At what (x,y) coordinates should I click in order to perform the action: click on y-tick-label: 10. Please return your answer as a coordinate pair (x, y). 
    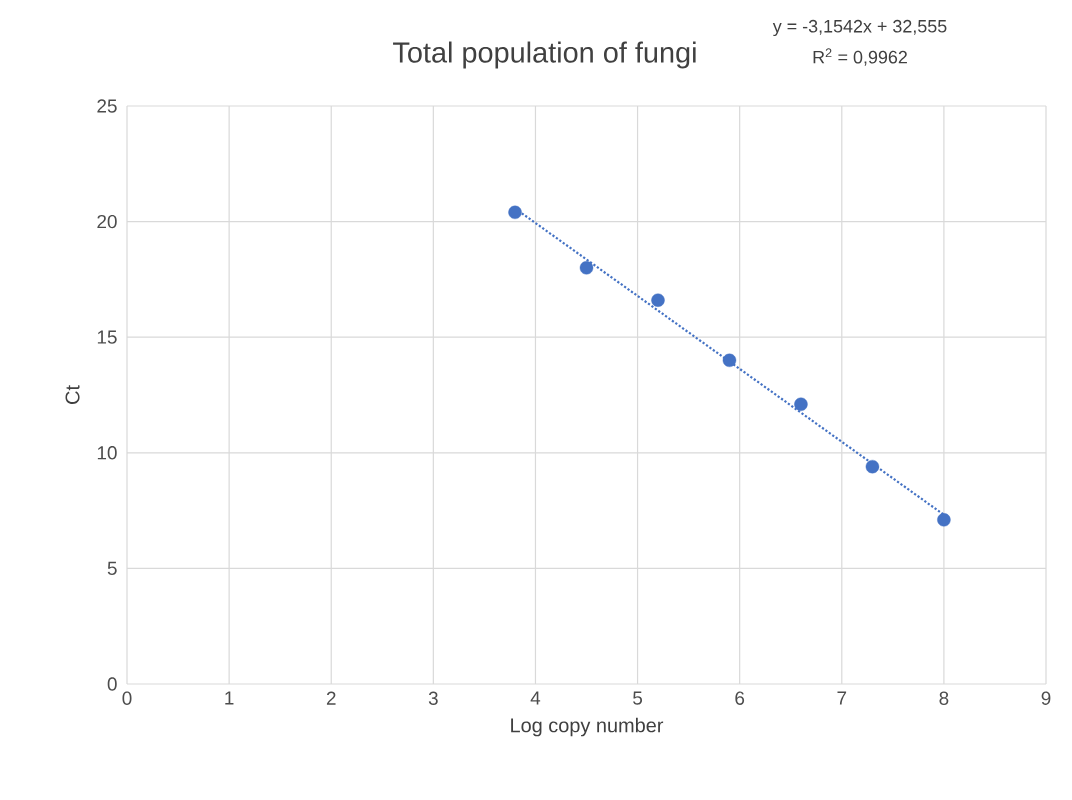
    Looking at the image, I should click on (107, 453).